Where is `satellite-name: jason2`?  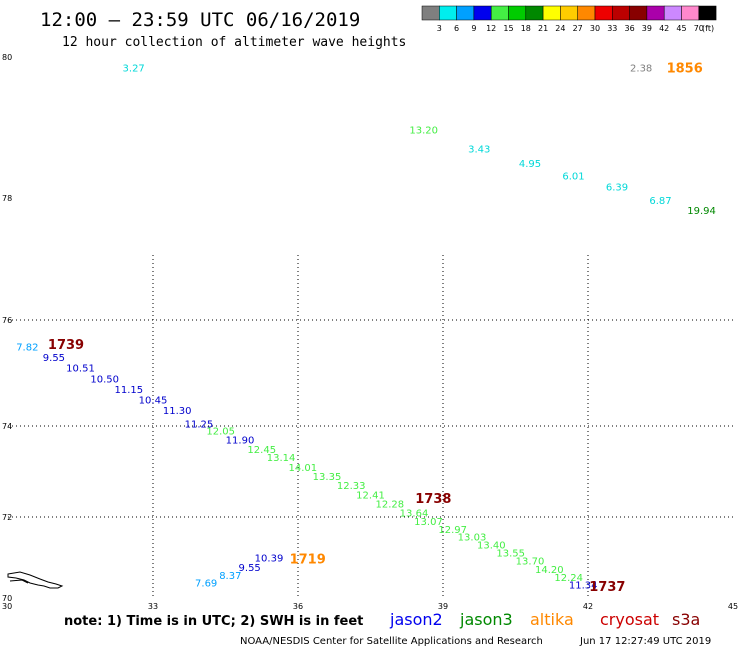
satellite-name: jason2 is located at coordinates (416, 619).